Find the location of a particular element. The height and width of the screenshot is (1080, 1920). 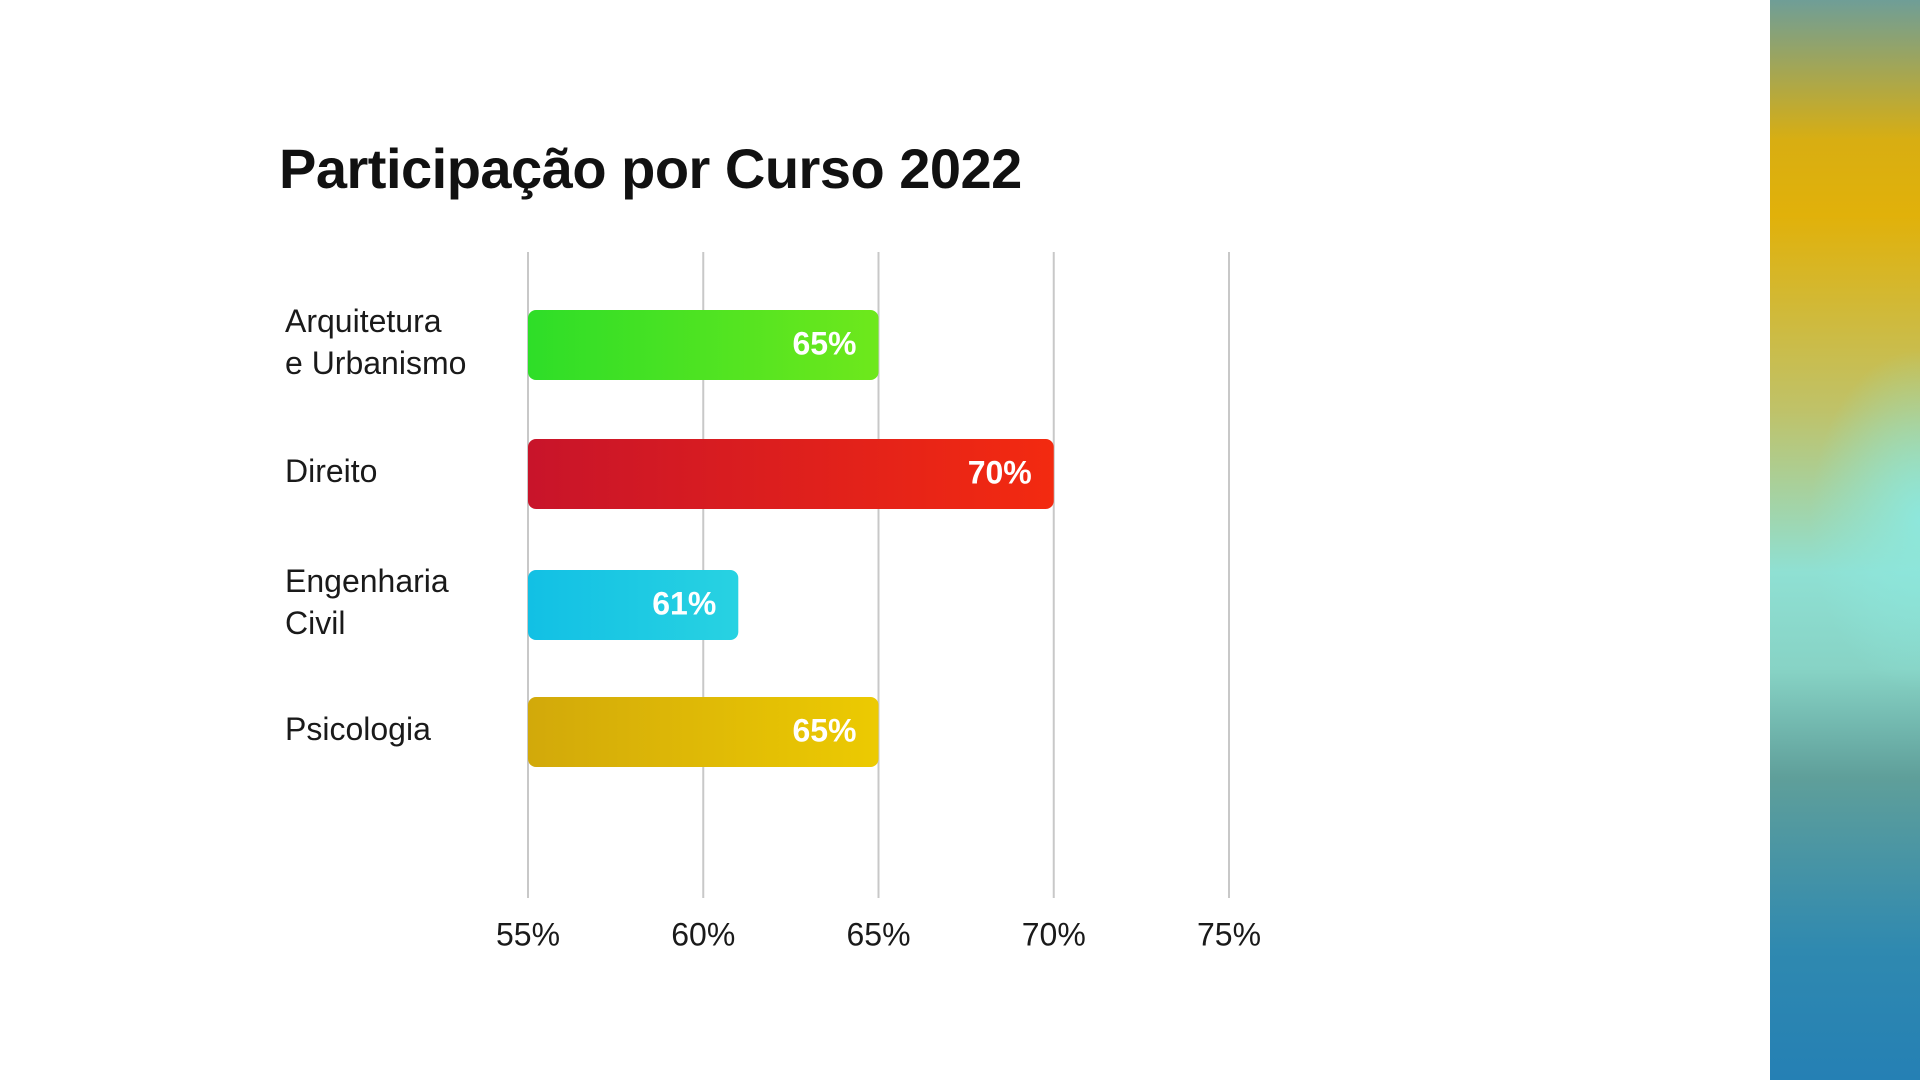

category-label: Psicologia is located at coordinates (358, 729).